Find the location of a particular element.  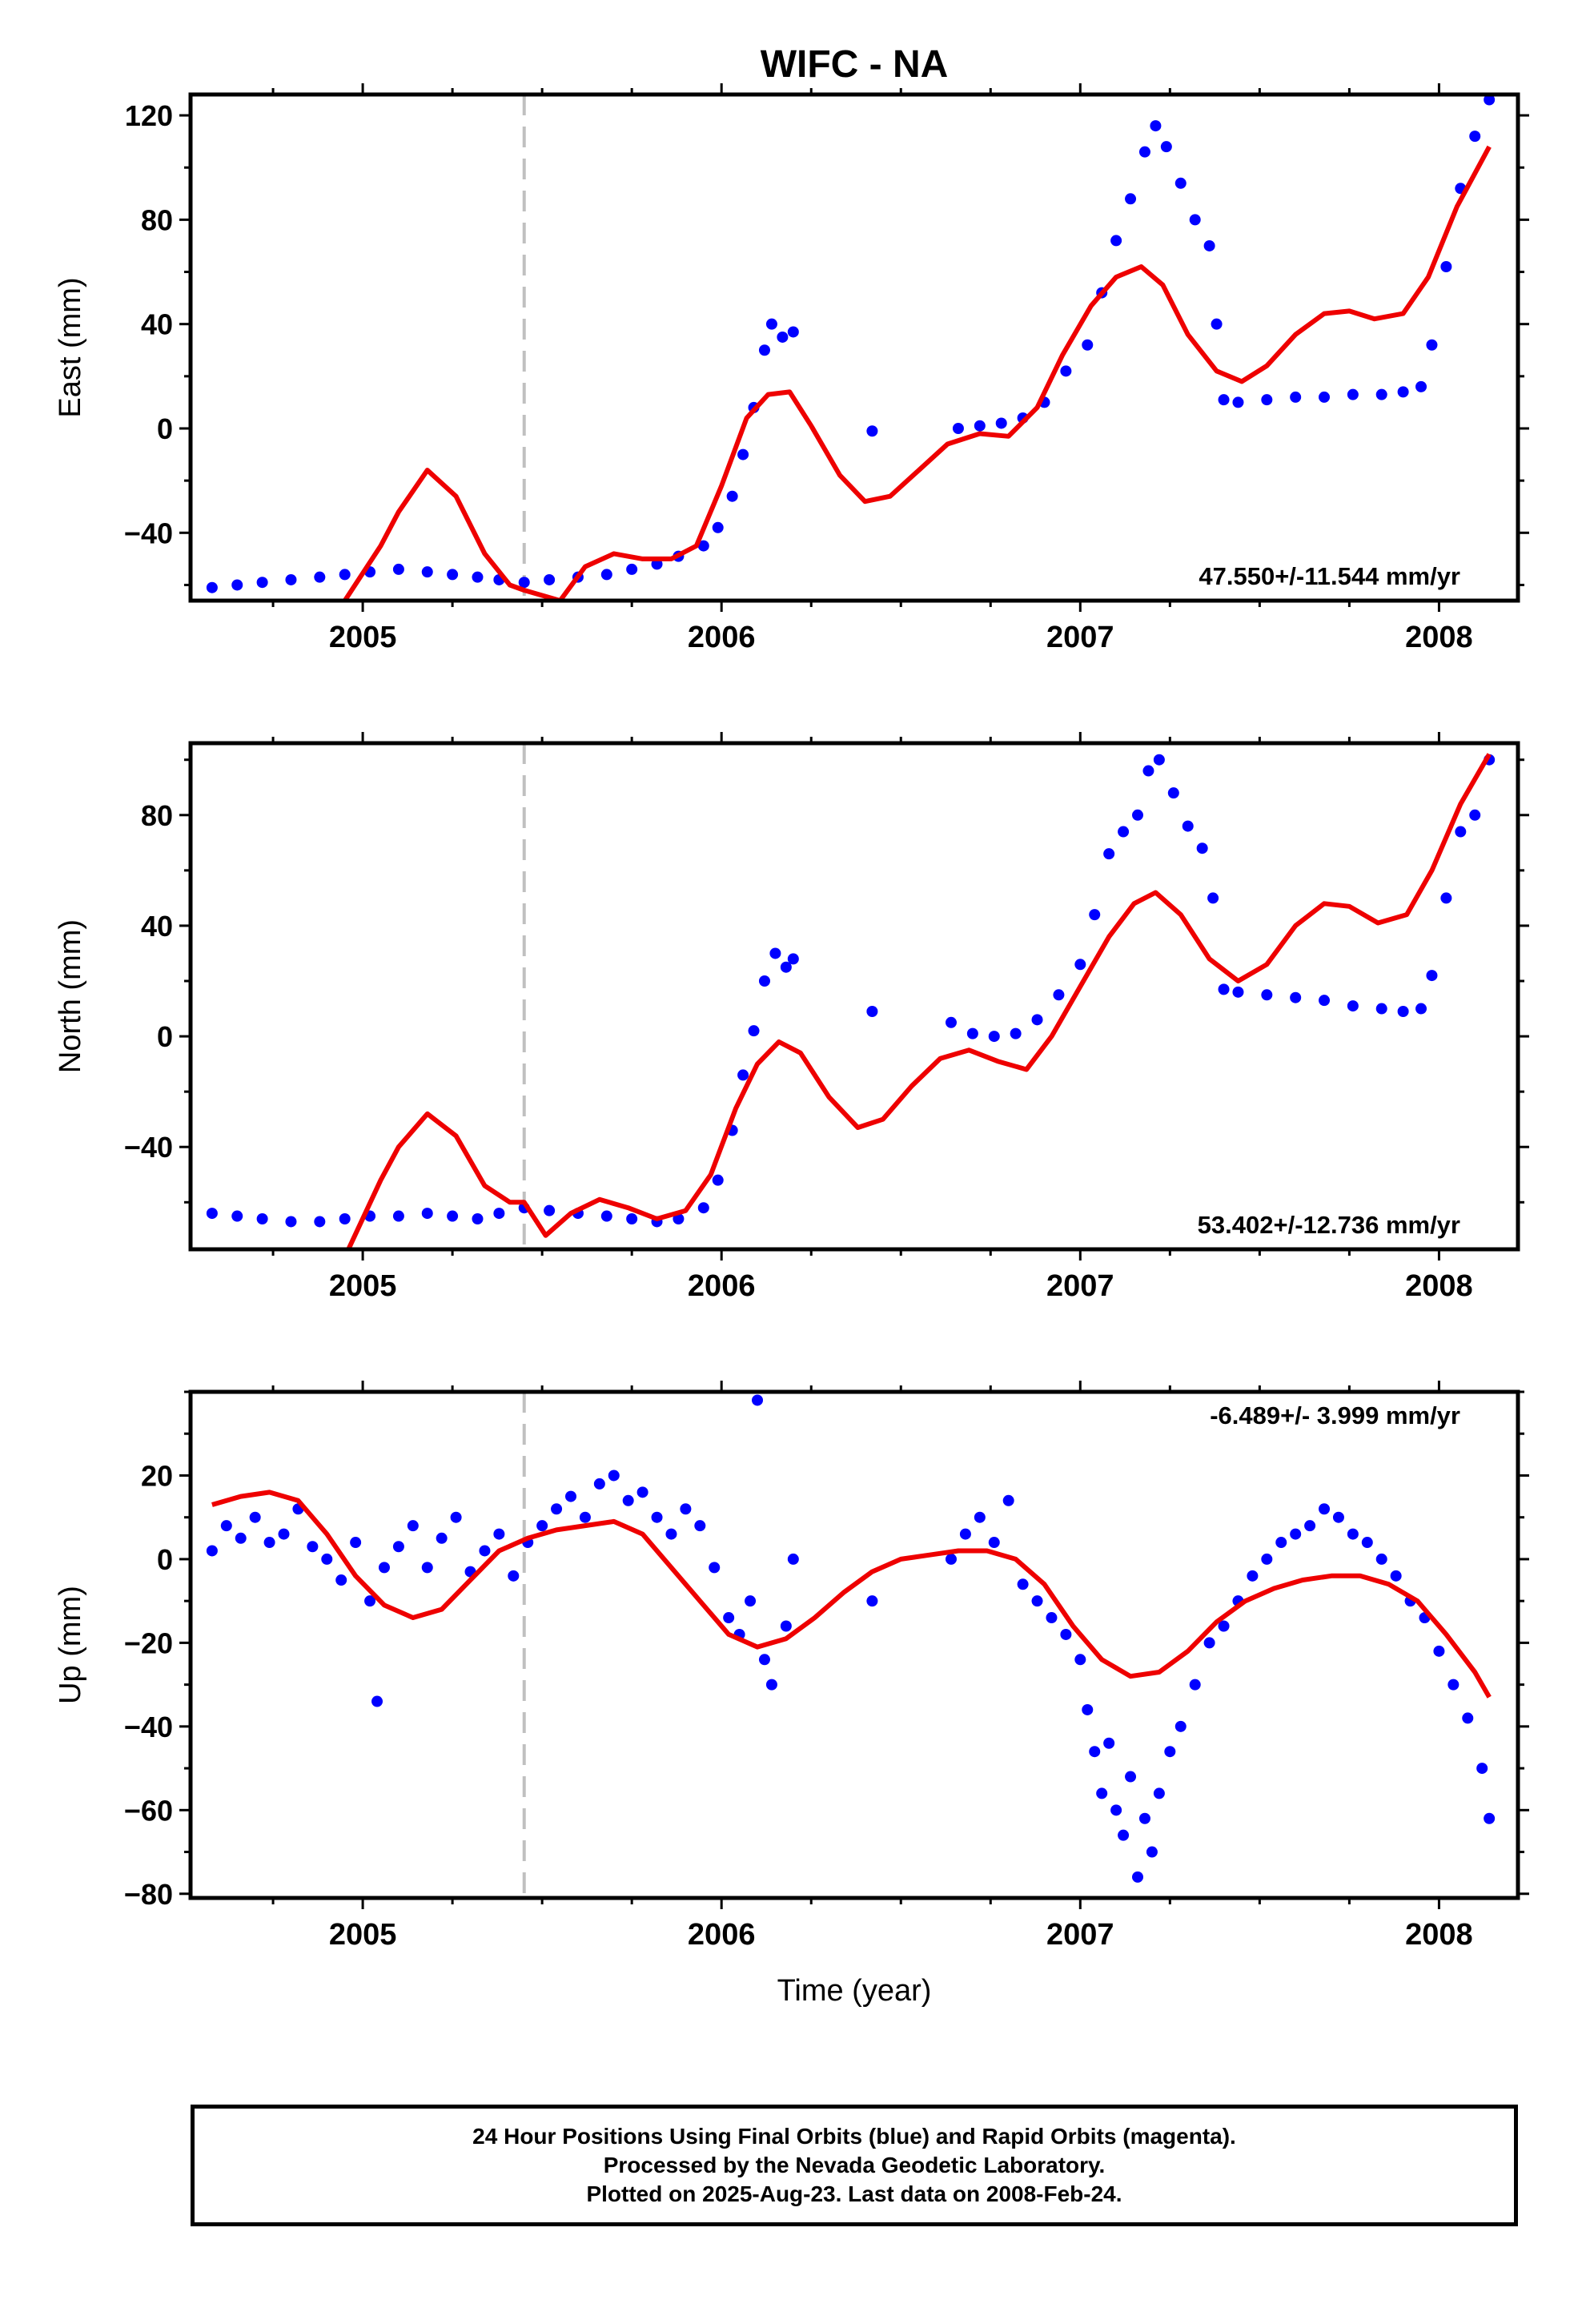

figure-title: WIFC - NA is located at coordinates (855, 64).